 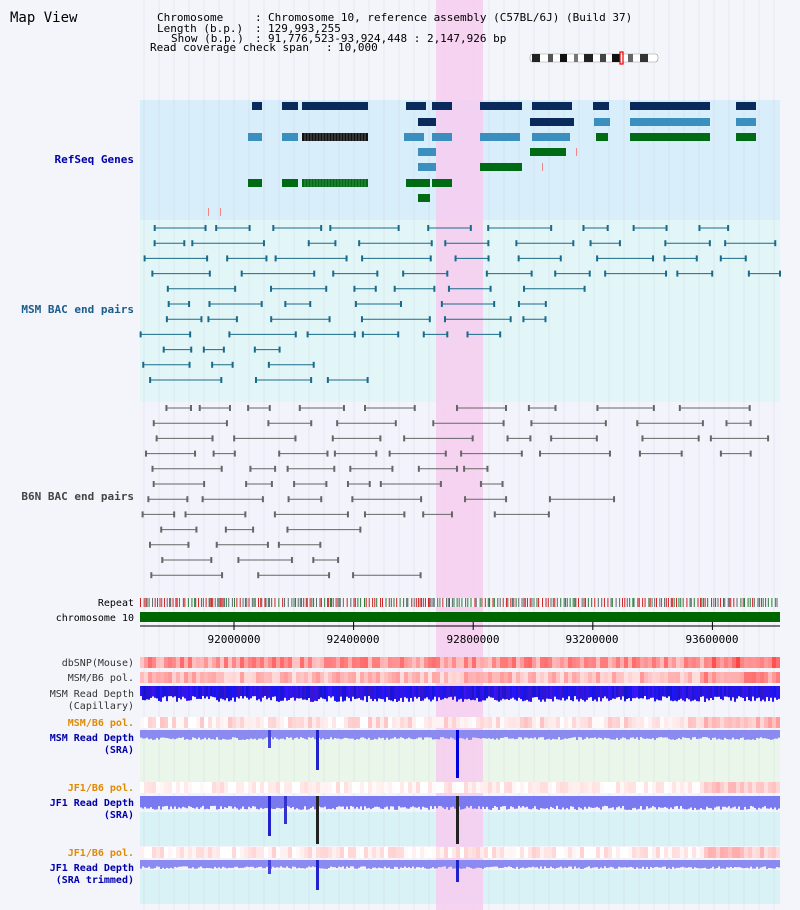 What do you see at coordinates (94, 159) in the screenshot?
I see `refseq-track-label: RefSeq Genes` at bounding box center [94, 159].